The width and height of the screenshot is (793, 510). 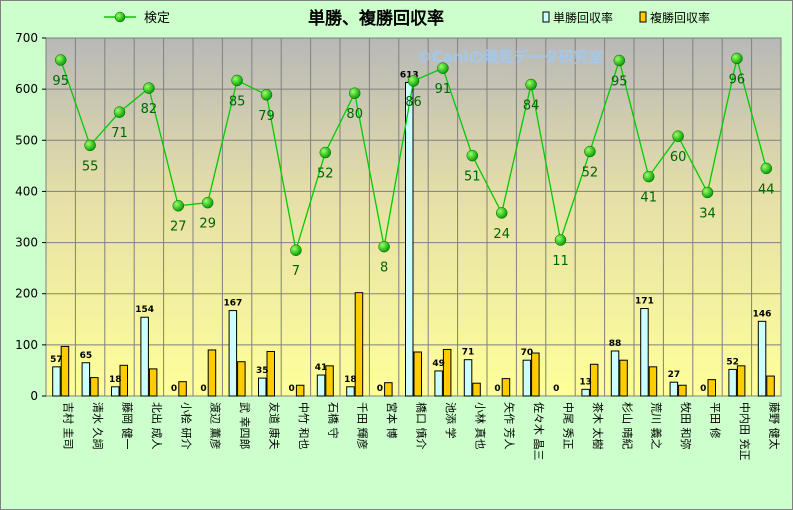 I want to click on bar-data-label: 70, so click(x=527, y=353).